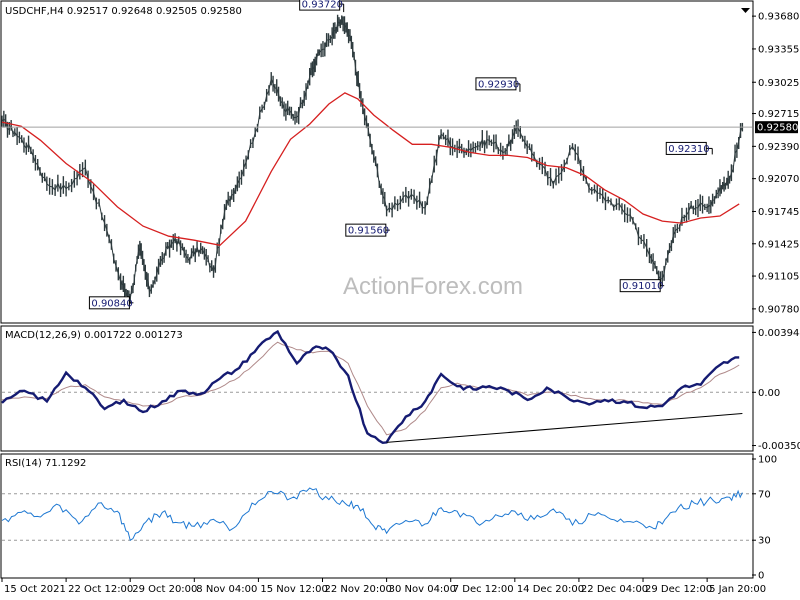  Describe the element at coordinates (778, 147) in the screenshot. I see `price-y-tick-label: 0.92390` at that location.